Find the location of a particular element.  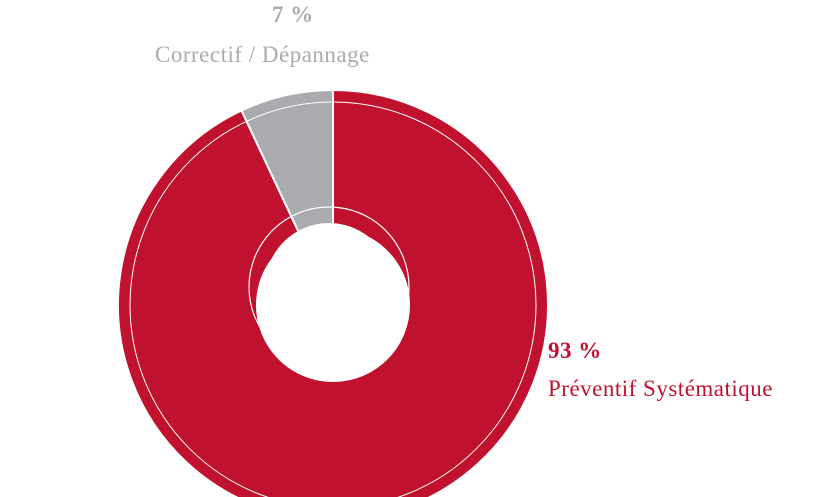

category-label: Préventif Systématique is located at coordinates (660, 388).